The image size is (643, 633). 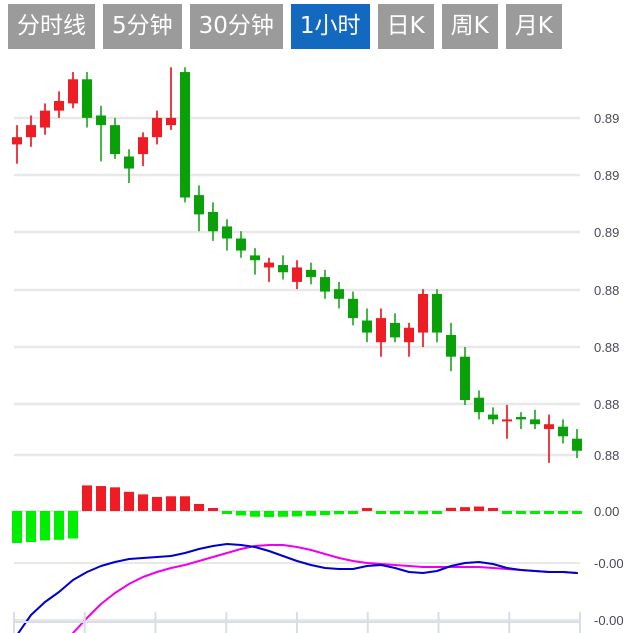 I want to click on macd-dea-line, so click(x=325, y=588).